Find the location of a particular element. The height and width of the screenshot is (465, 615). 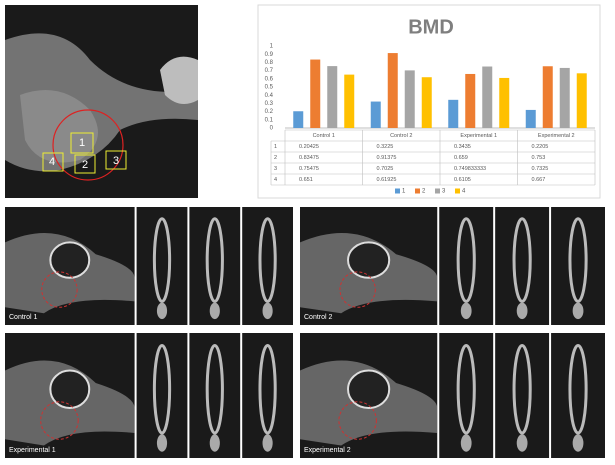

x-tick-label: Experimental 2 is located at coordinates (556, 136).